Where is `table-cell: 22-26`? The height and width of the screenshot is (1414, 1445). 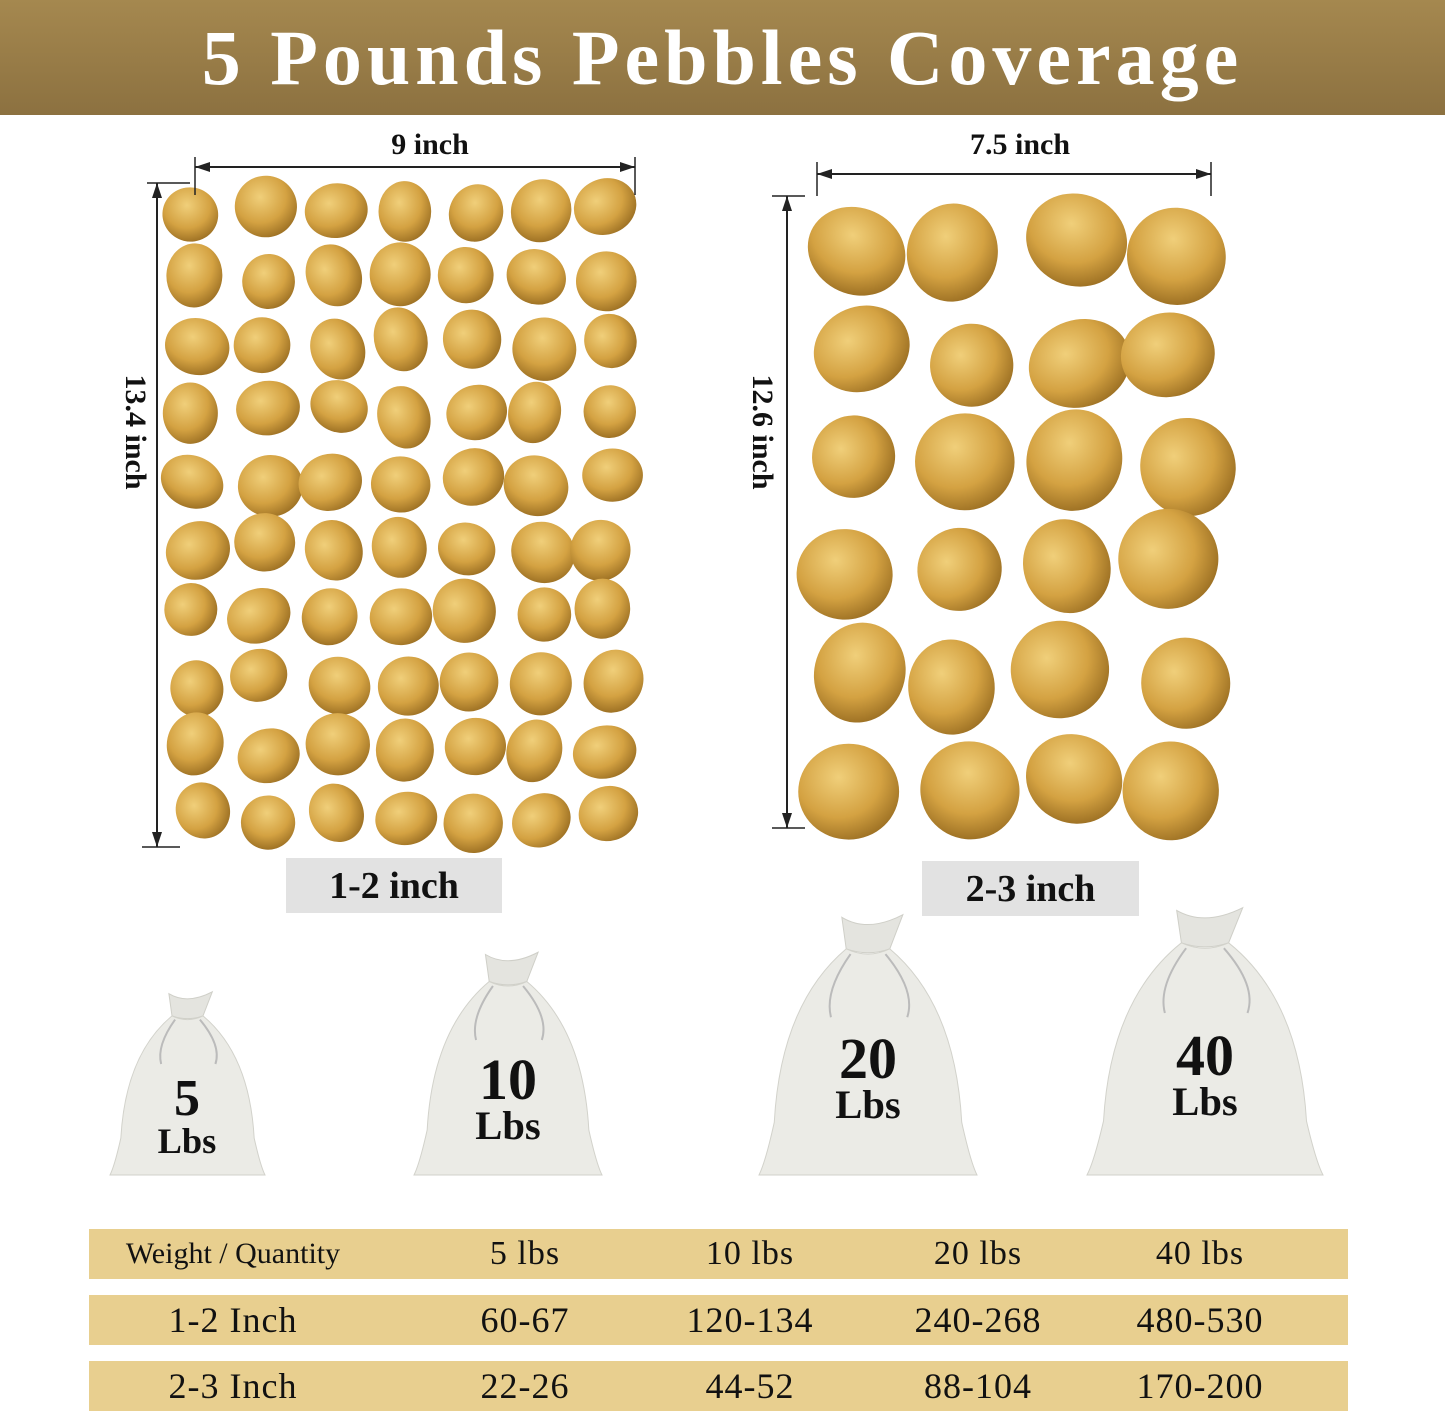
table-cell: 22-26 is located at coordinates (525, 1386).